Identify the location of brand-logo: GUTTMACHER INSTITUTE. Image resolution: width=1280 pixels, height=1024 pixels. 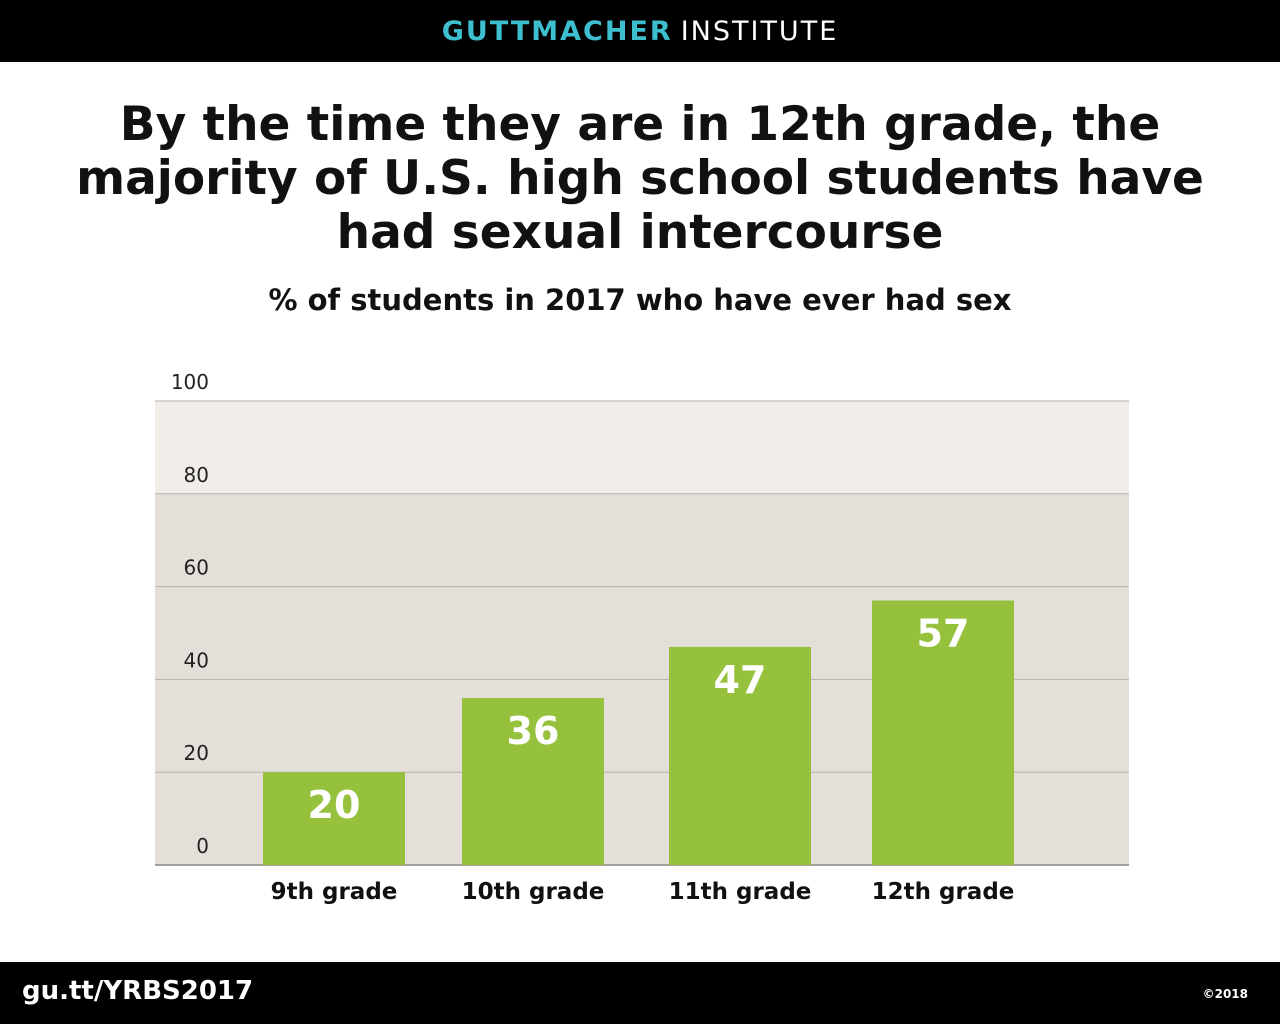
(640, 31).